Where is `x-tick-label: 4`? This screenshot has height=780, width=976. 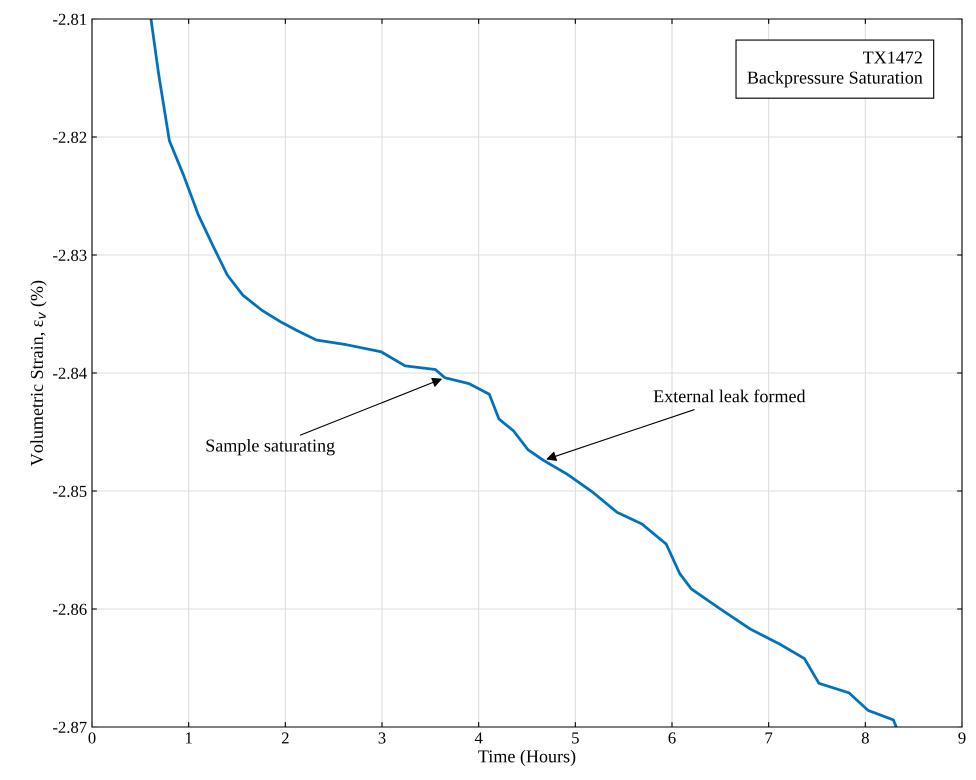 x-tick-label: 4 is located at coordinates (478, 738).